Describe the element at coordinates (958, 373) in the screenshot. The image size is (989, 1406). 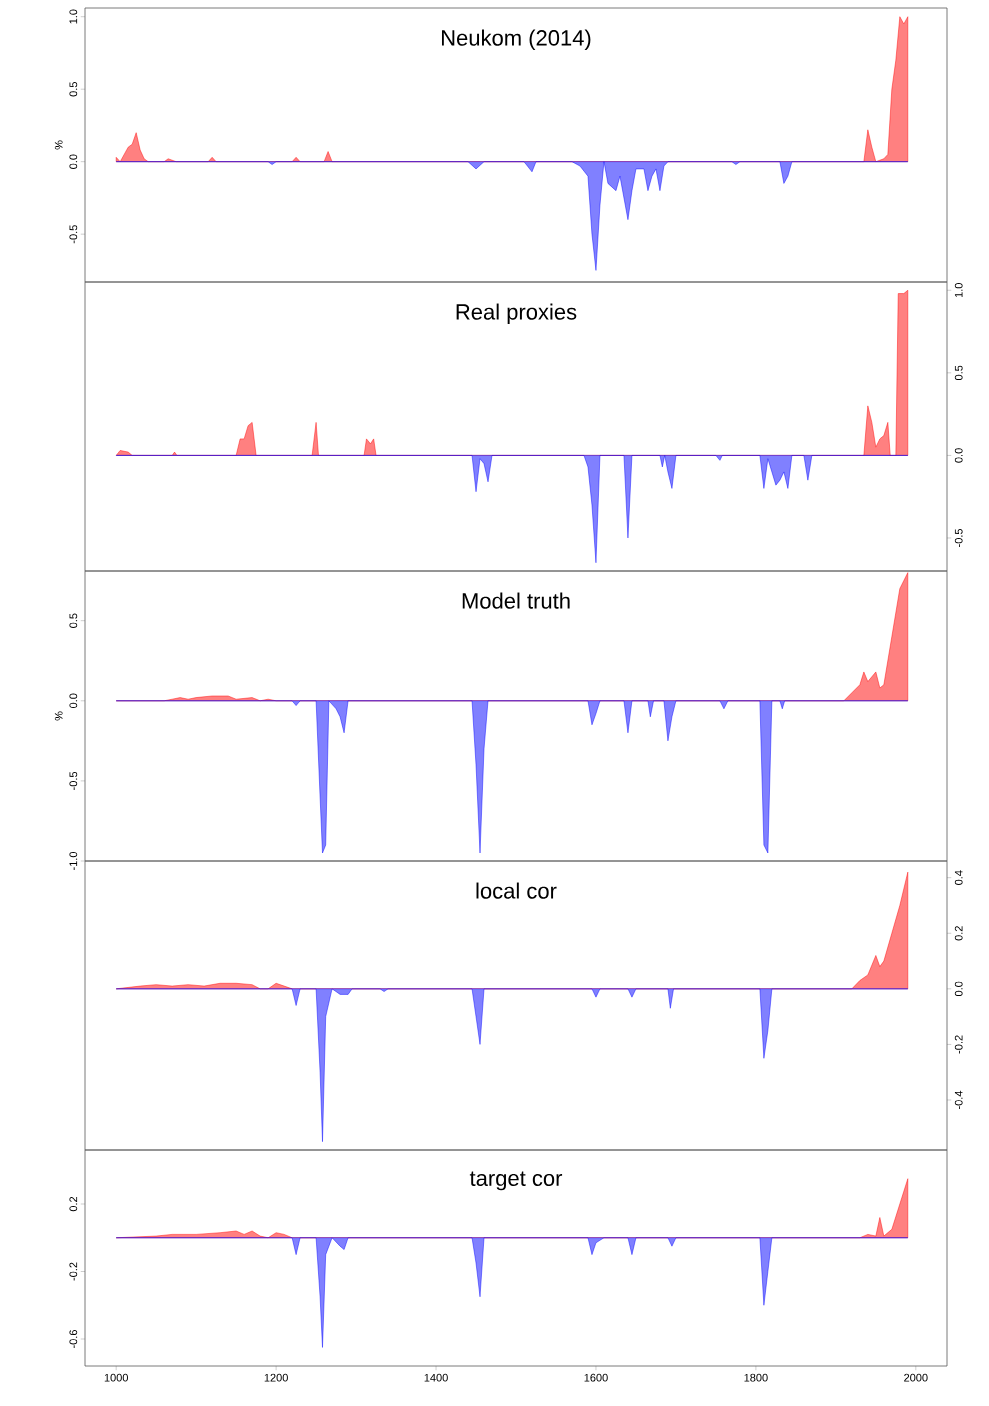
I see `y2-tick-label: 0.5` at that location.